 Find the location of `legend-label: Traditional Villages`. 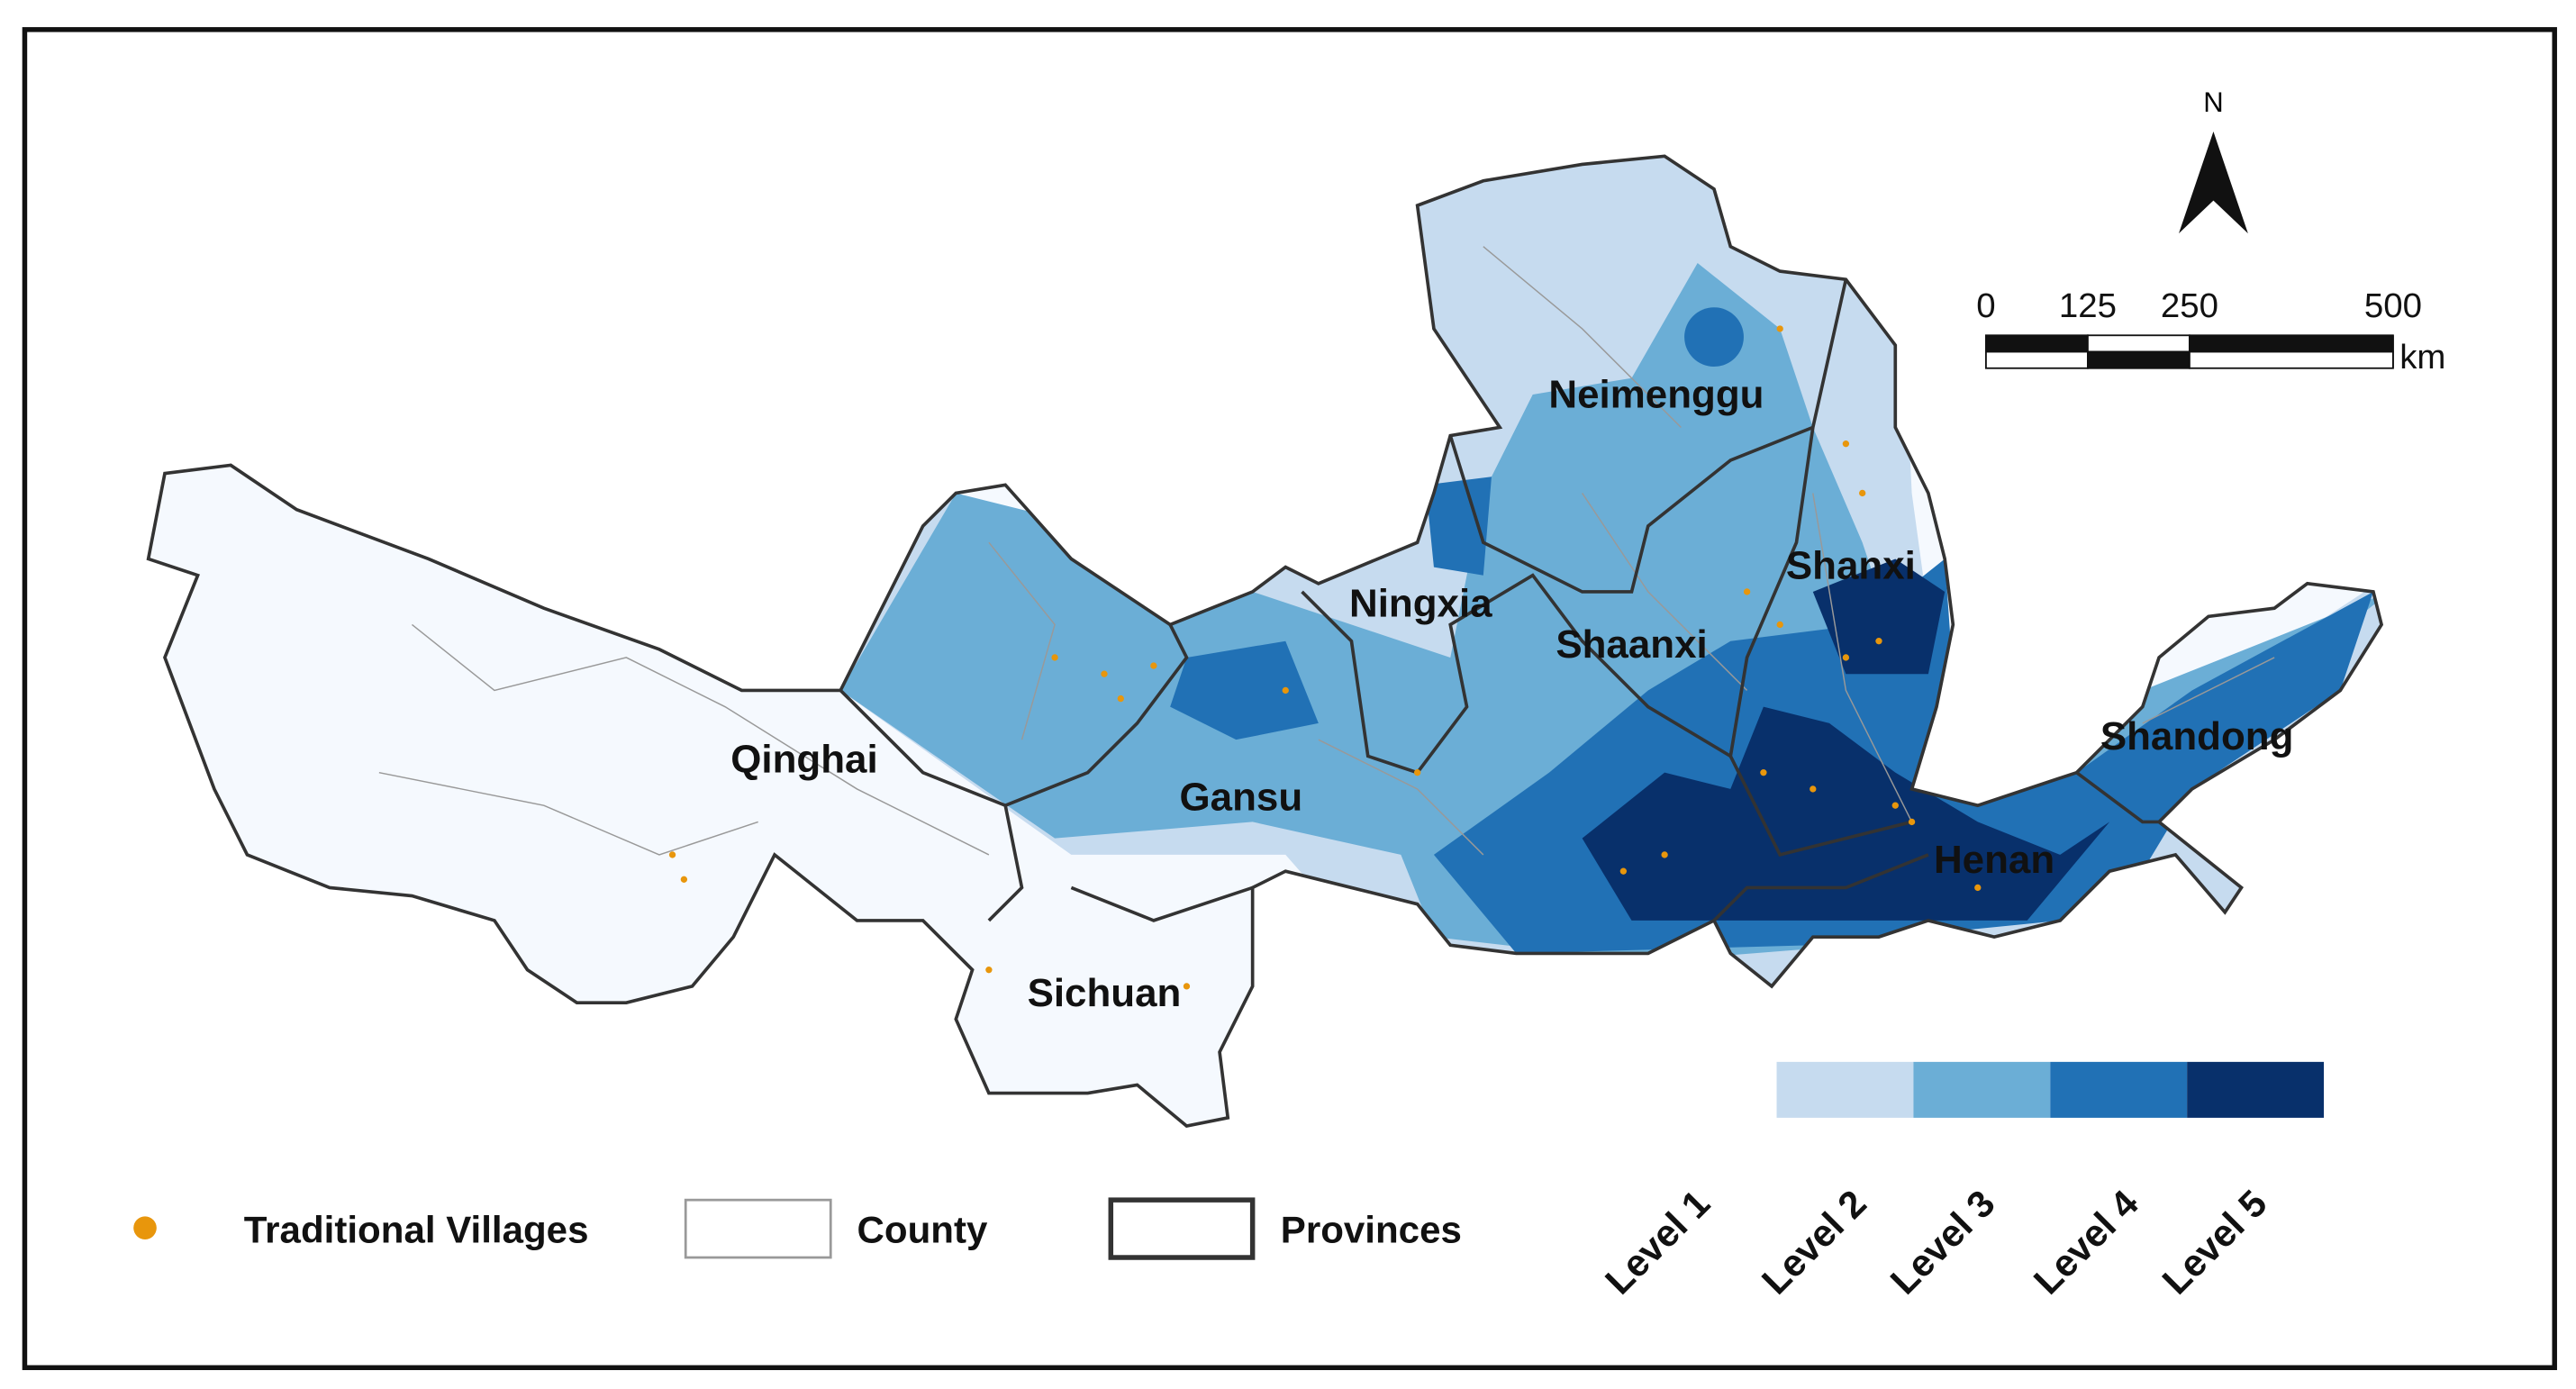

legend-label: Traditional Villages is located at coordinates (416, 1230).